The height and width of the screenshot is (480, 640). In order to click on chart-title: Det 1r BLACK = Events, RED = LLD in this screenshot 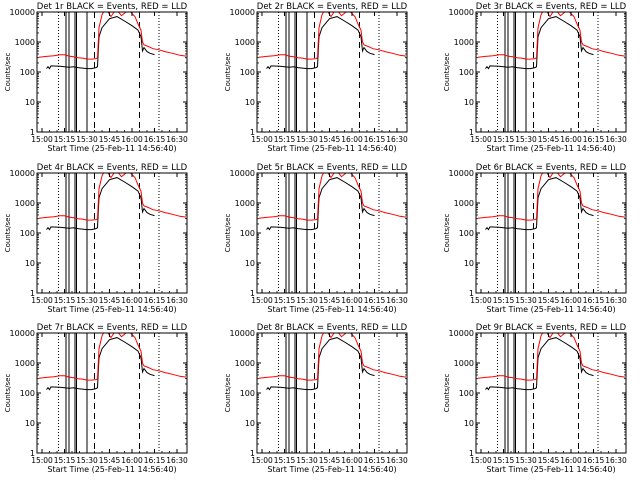, I will do `click(112, 7)`.